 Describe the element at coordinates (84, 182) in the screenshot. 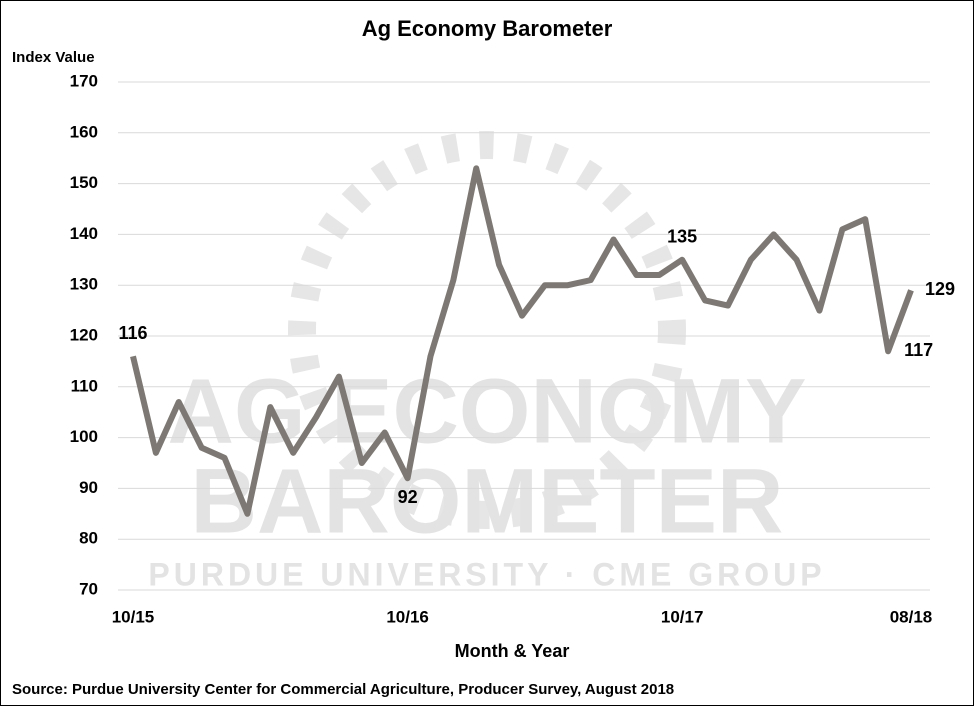

I see `y-tick-label: 150` at that location.